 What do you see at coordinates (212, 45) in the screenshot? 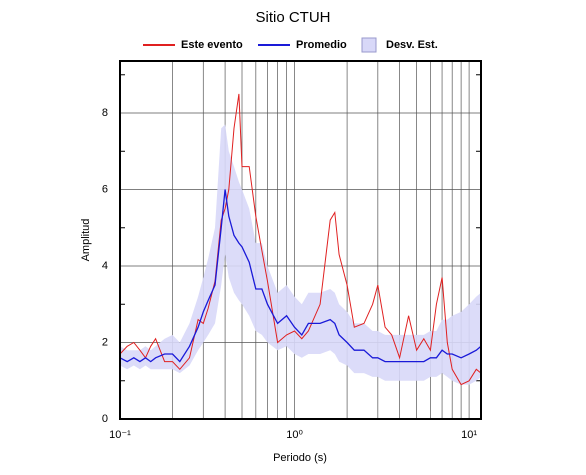
I see `legend-label: Este evento` at bounding box center [212, 45].